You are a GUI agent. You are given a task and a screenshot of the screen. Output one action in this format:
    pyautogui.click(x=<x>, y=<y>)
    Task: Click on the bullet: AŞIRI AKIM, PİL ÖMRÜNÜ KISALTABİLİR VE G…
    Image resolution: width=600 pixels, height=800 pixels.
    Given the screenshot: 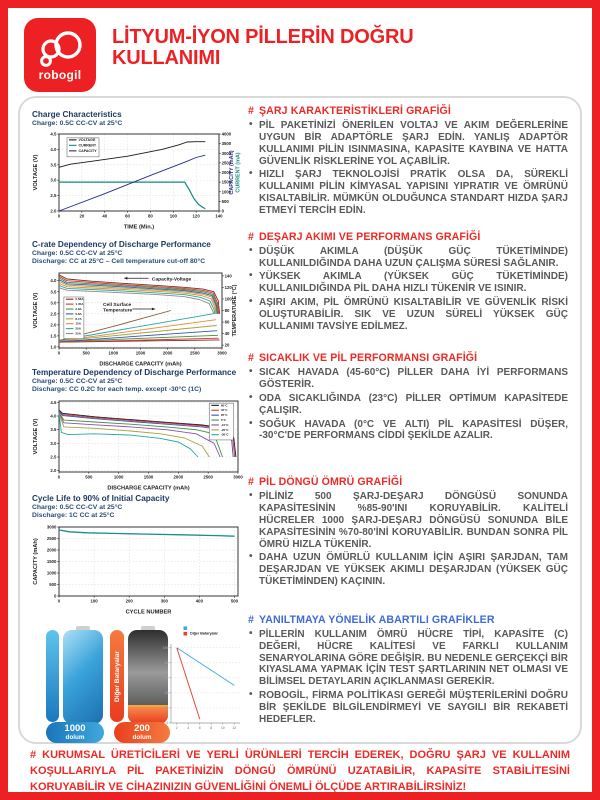 What is the action you would take?
    pyautogui.click(x=408, y=314)
    